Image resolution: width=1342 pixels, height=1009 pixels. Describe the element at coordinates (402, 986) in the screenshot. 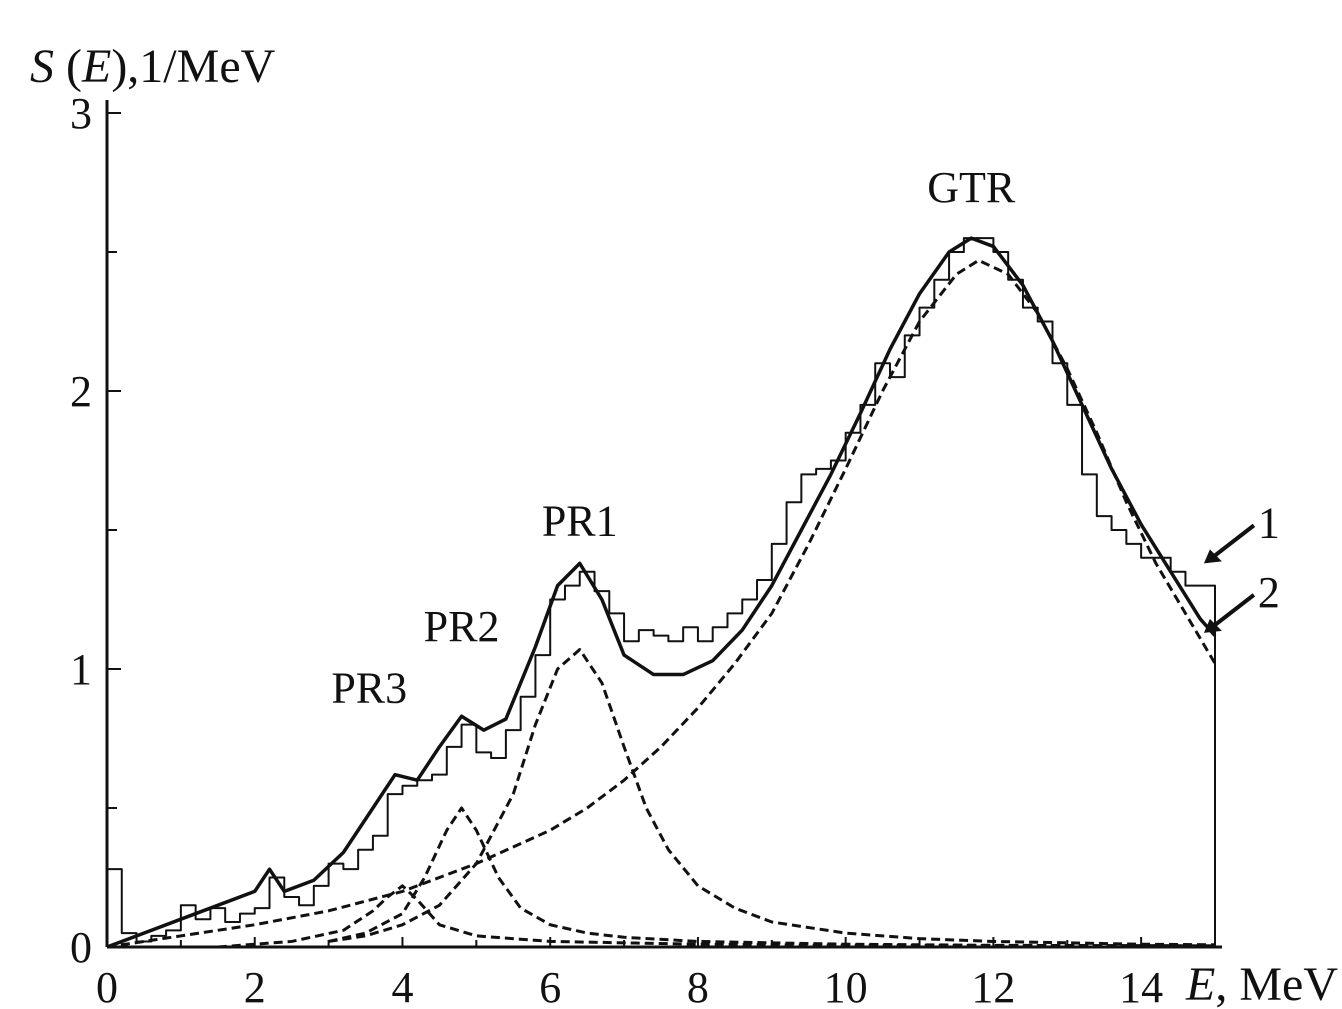

I see `x-tick-label: 4` at that location.